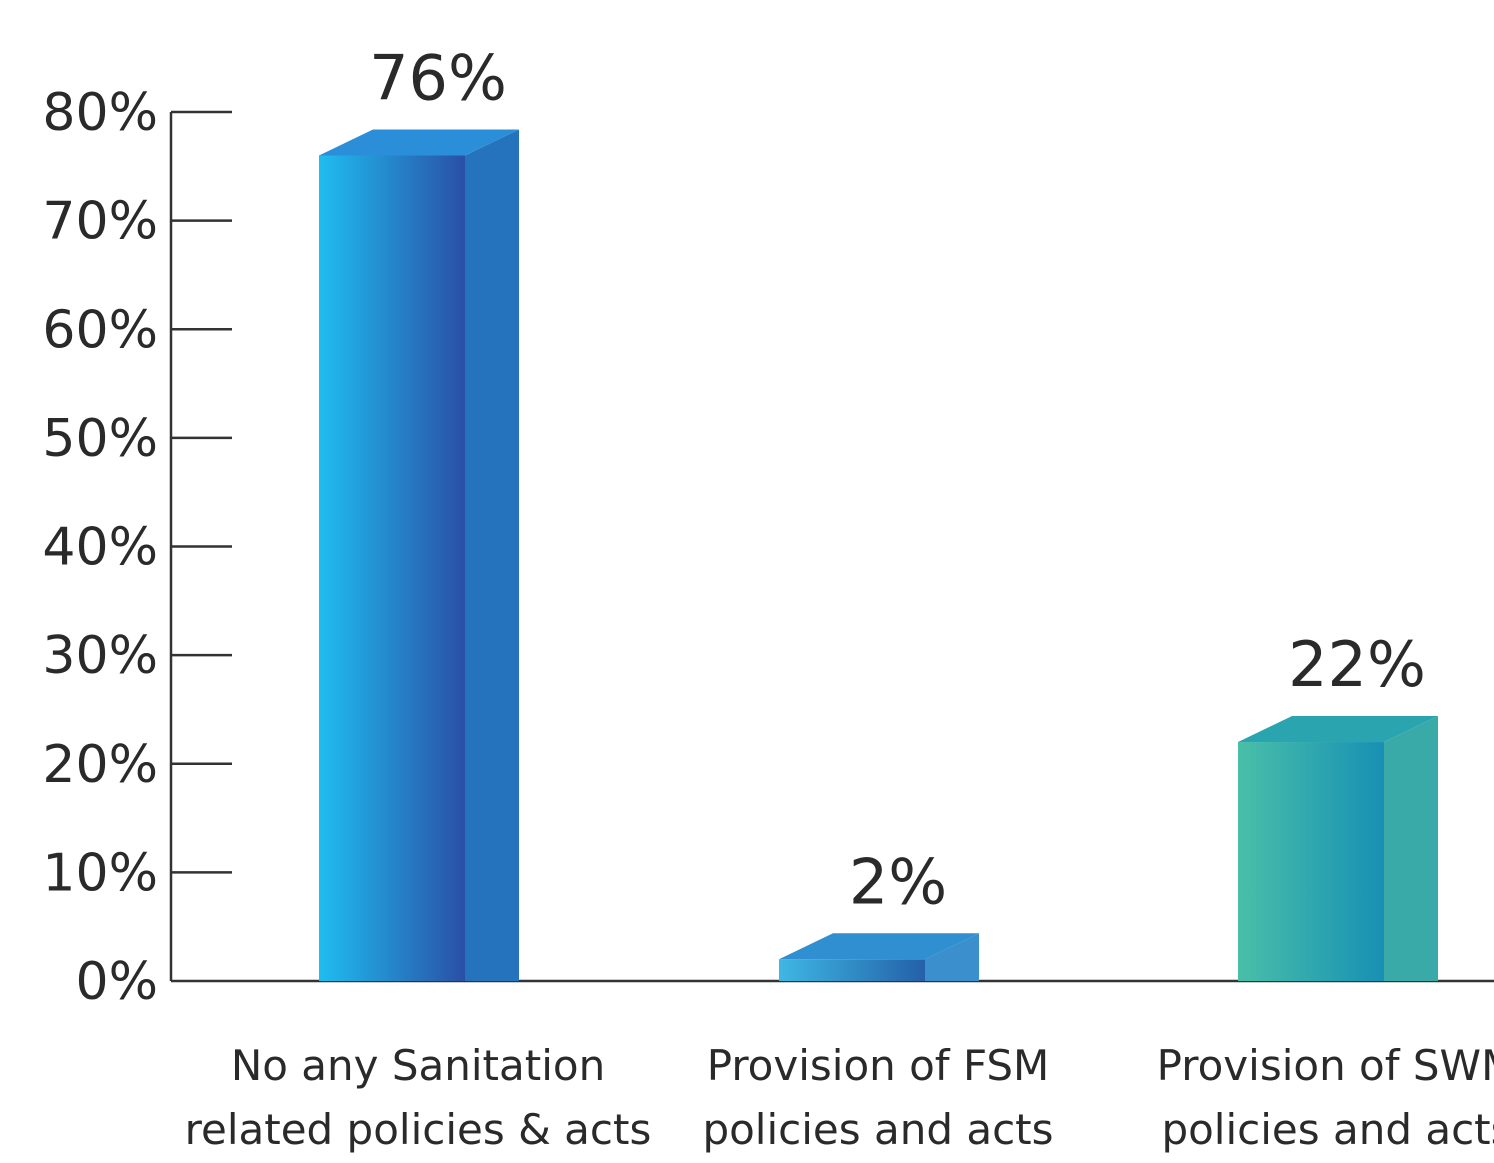 This screenshot has height=1163, width=1494. I want to click on y-tick-label: 40%, so click(100, 548).